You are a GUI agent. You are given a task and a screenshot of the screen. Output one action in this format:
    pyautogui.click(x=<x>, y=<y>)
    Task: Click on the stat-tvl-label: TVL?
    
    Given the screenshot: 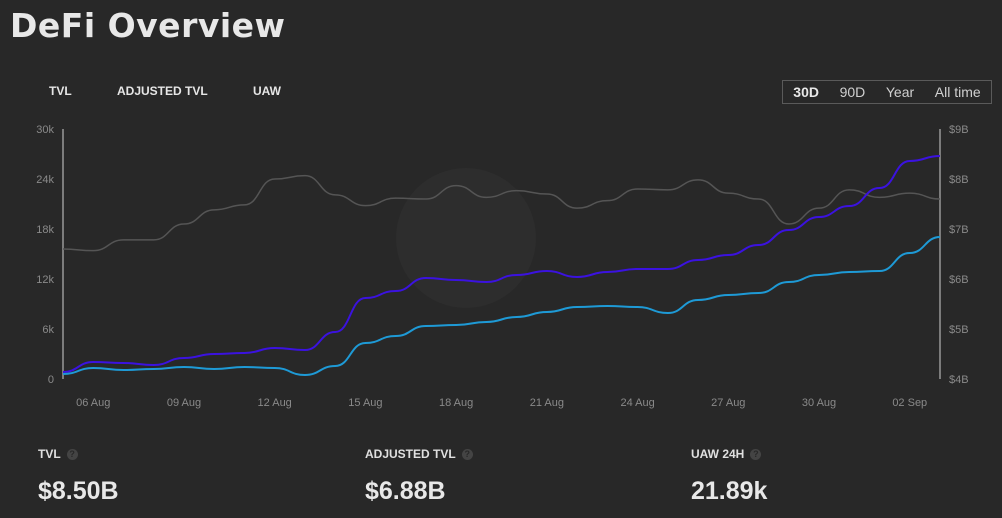 What is the action you would take?
    pyautogui.click(x=58, y=454)
    